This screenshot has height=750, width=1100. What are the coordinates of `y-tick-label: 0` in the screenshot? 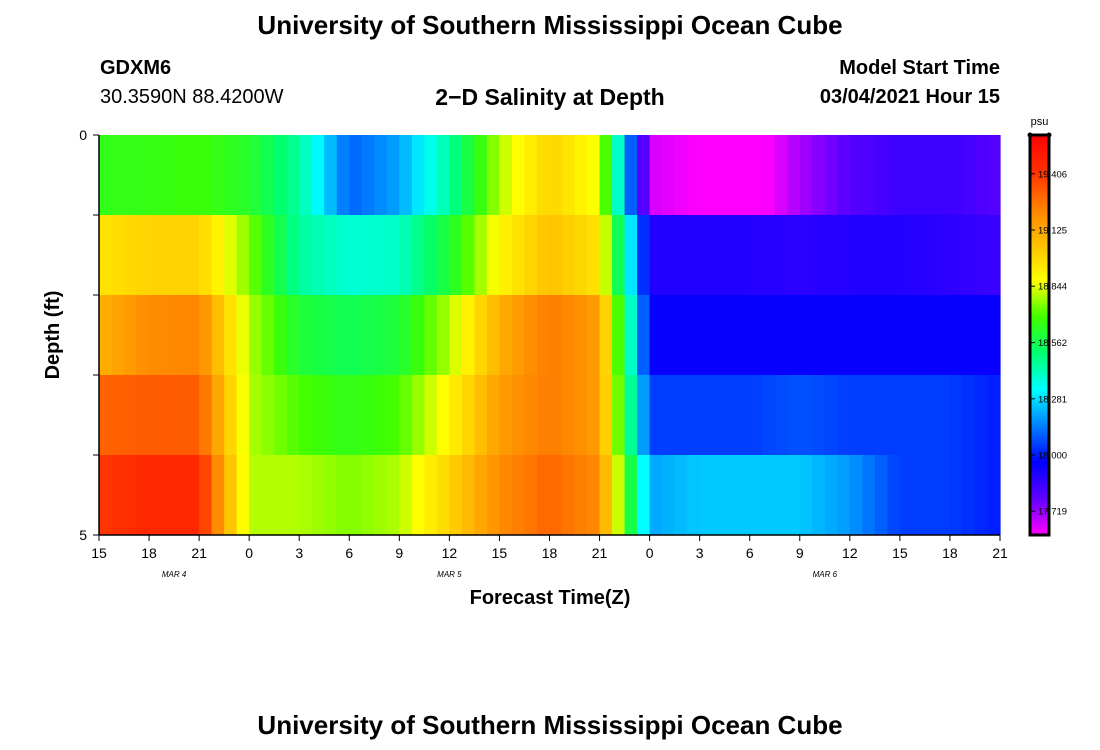 It's located at (83, 135).